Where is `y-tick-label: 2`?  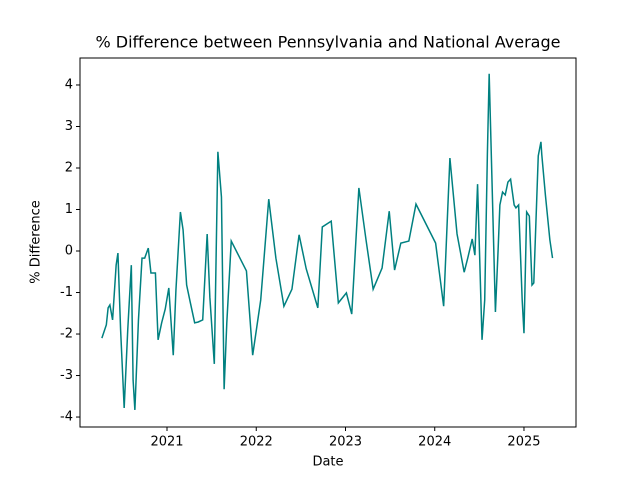
y-tick-label: 2 is located at coordinates (69, 167).